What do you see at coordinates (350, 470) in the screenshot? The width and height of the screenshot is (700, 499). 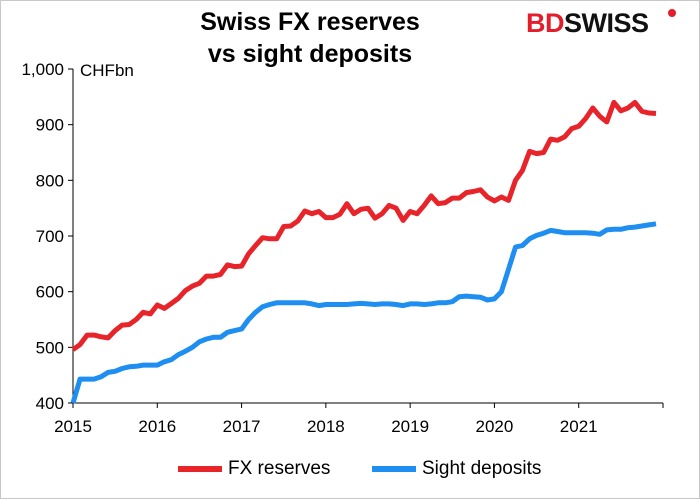 I see `legend: FX reserves Sight deposits` at bounding box center [350, 470].